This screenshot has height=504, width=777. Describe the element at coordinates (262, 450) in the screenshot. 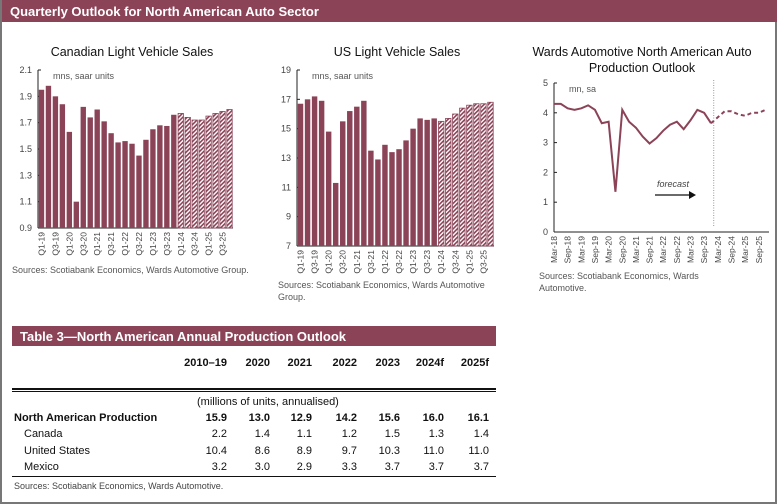

I see `table-cell: 8.6` at that location.